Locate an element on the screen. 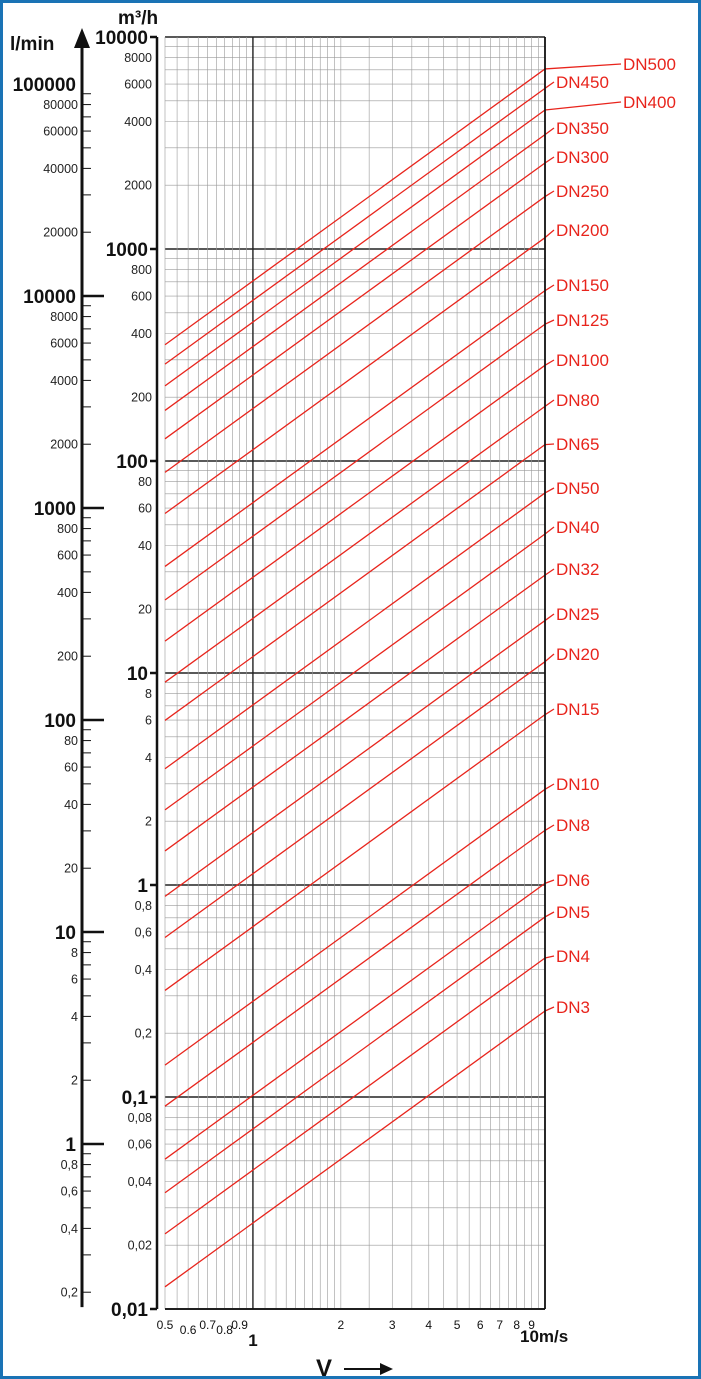  dn-series-label: DN200 is located at coordinates (582, 230).